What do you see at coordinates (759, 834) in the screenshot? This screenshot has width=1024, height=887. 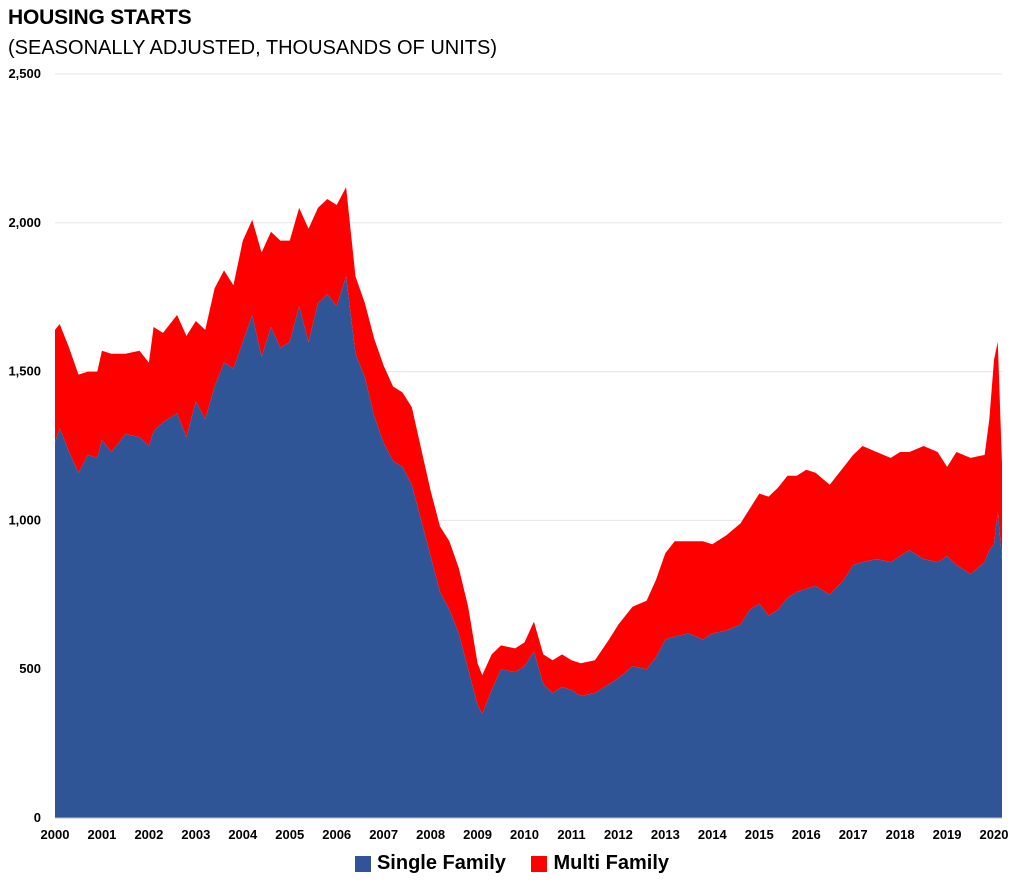 I see `x-tick-label: 2015` at bounding box center [759, 834].